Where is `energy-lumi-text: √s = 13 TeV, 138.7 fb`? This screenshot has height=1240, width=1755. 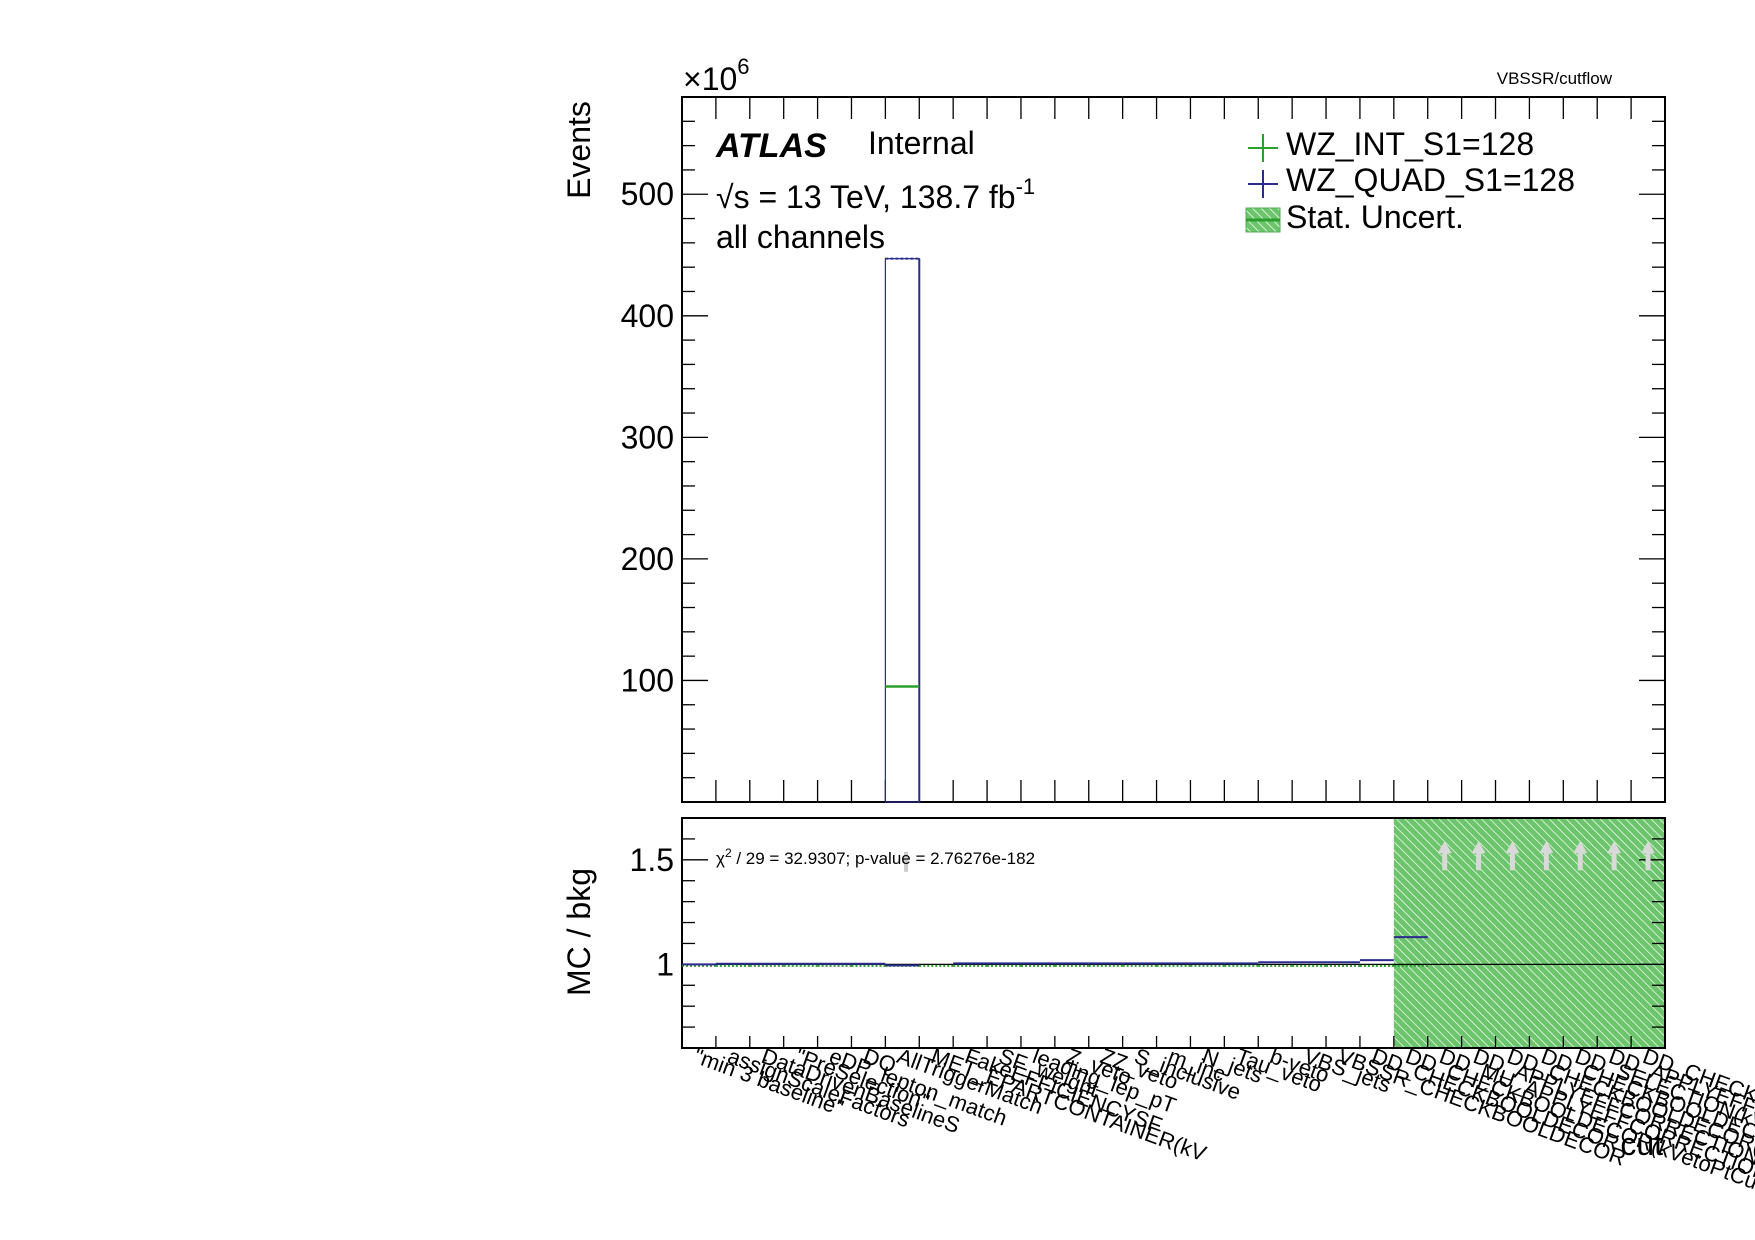
energy-lumi-text: √s = 13 TeV, 138.7 fb is located at coordinates (866, 197).